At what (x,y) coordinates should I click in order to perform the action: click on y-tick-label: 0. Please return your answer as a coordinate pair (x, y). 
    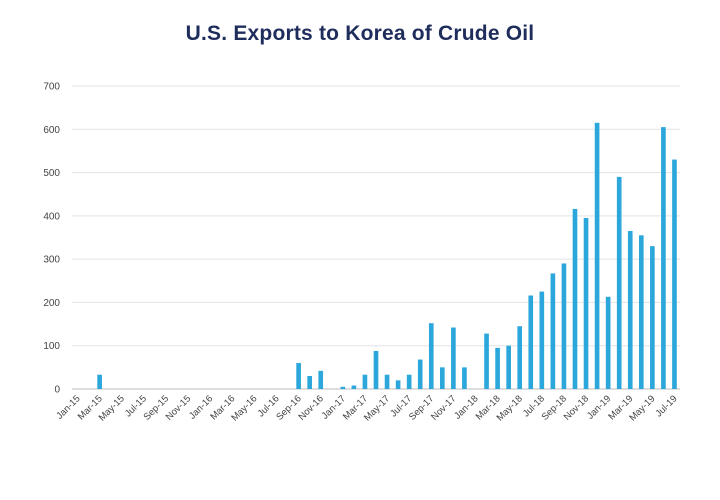
    Looking at the image, I should click on (57, 390).